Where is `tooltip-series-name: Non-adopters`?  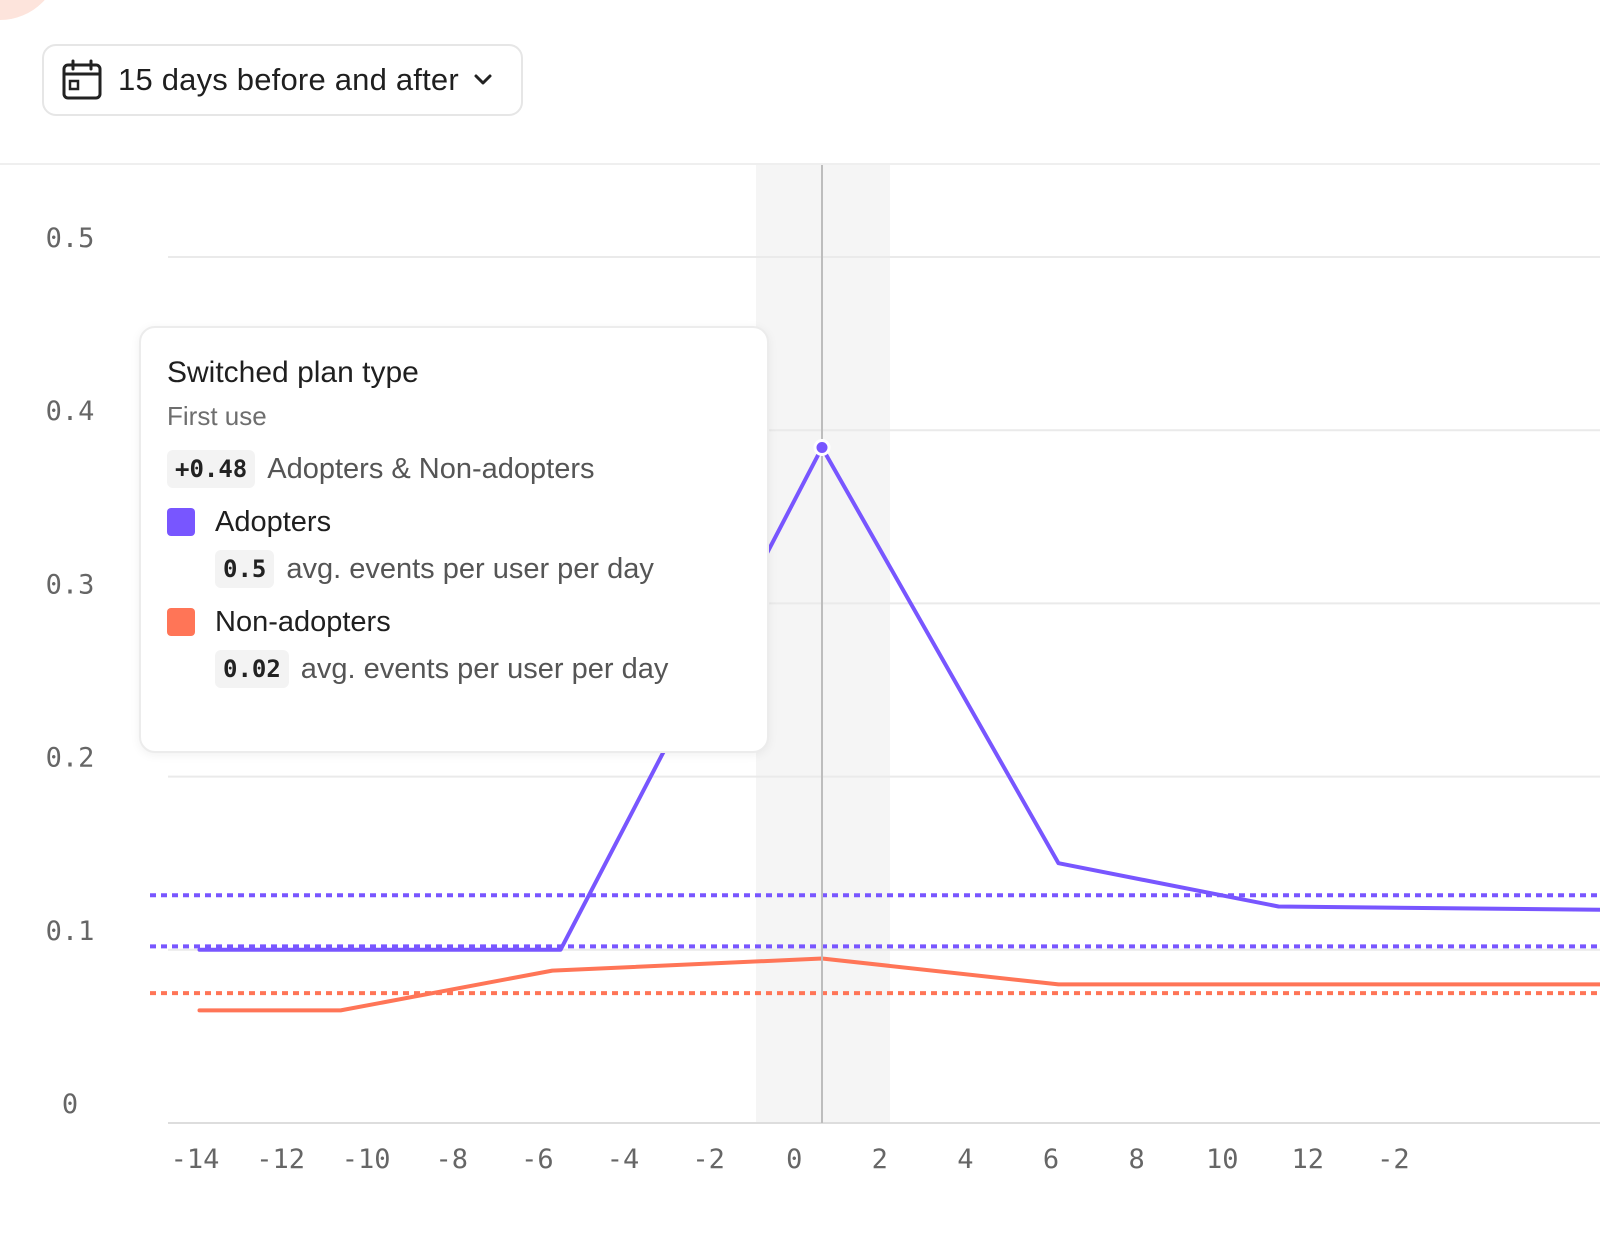 tooltip-series-name: Non-adopters is located at coordinates (303, 622).